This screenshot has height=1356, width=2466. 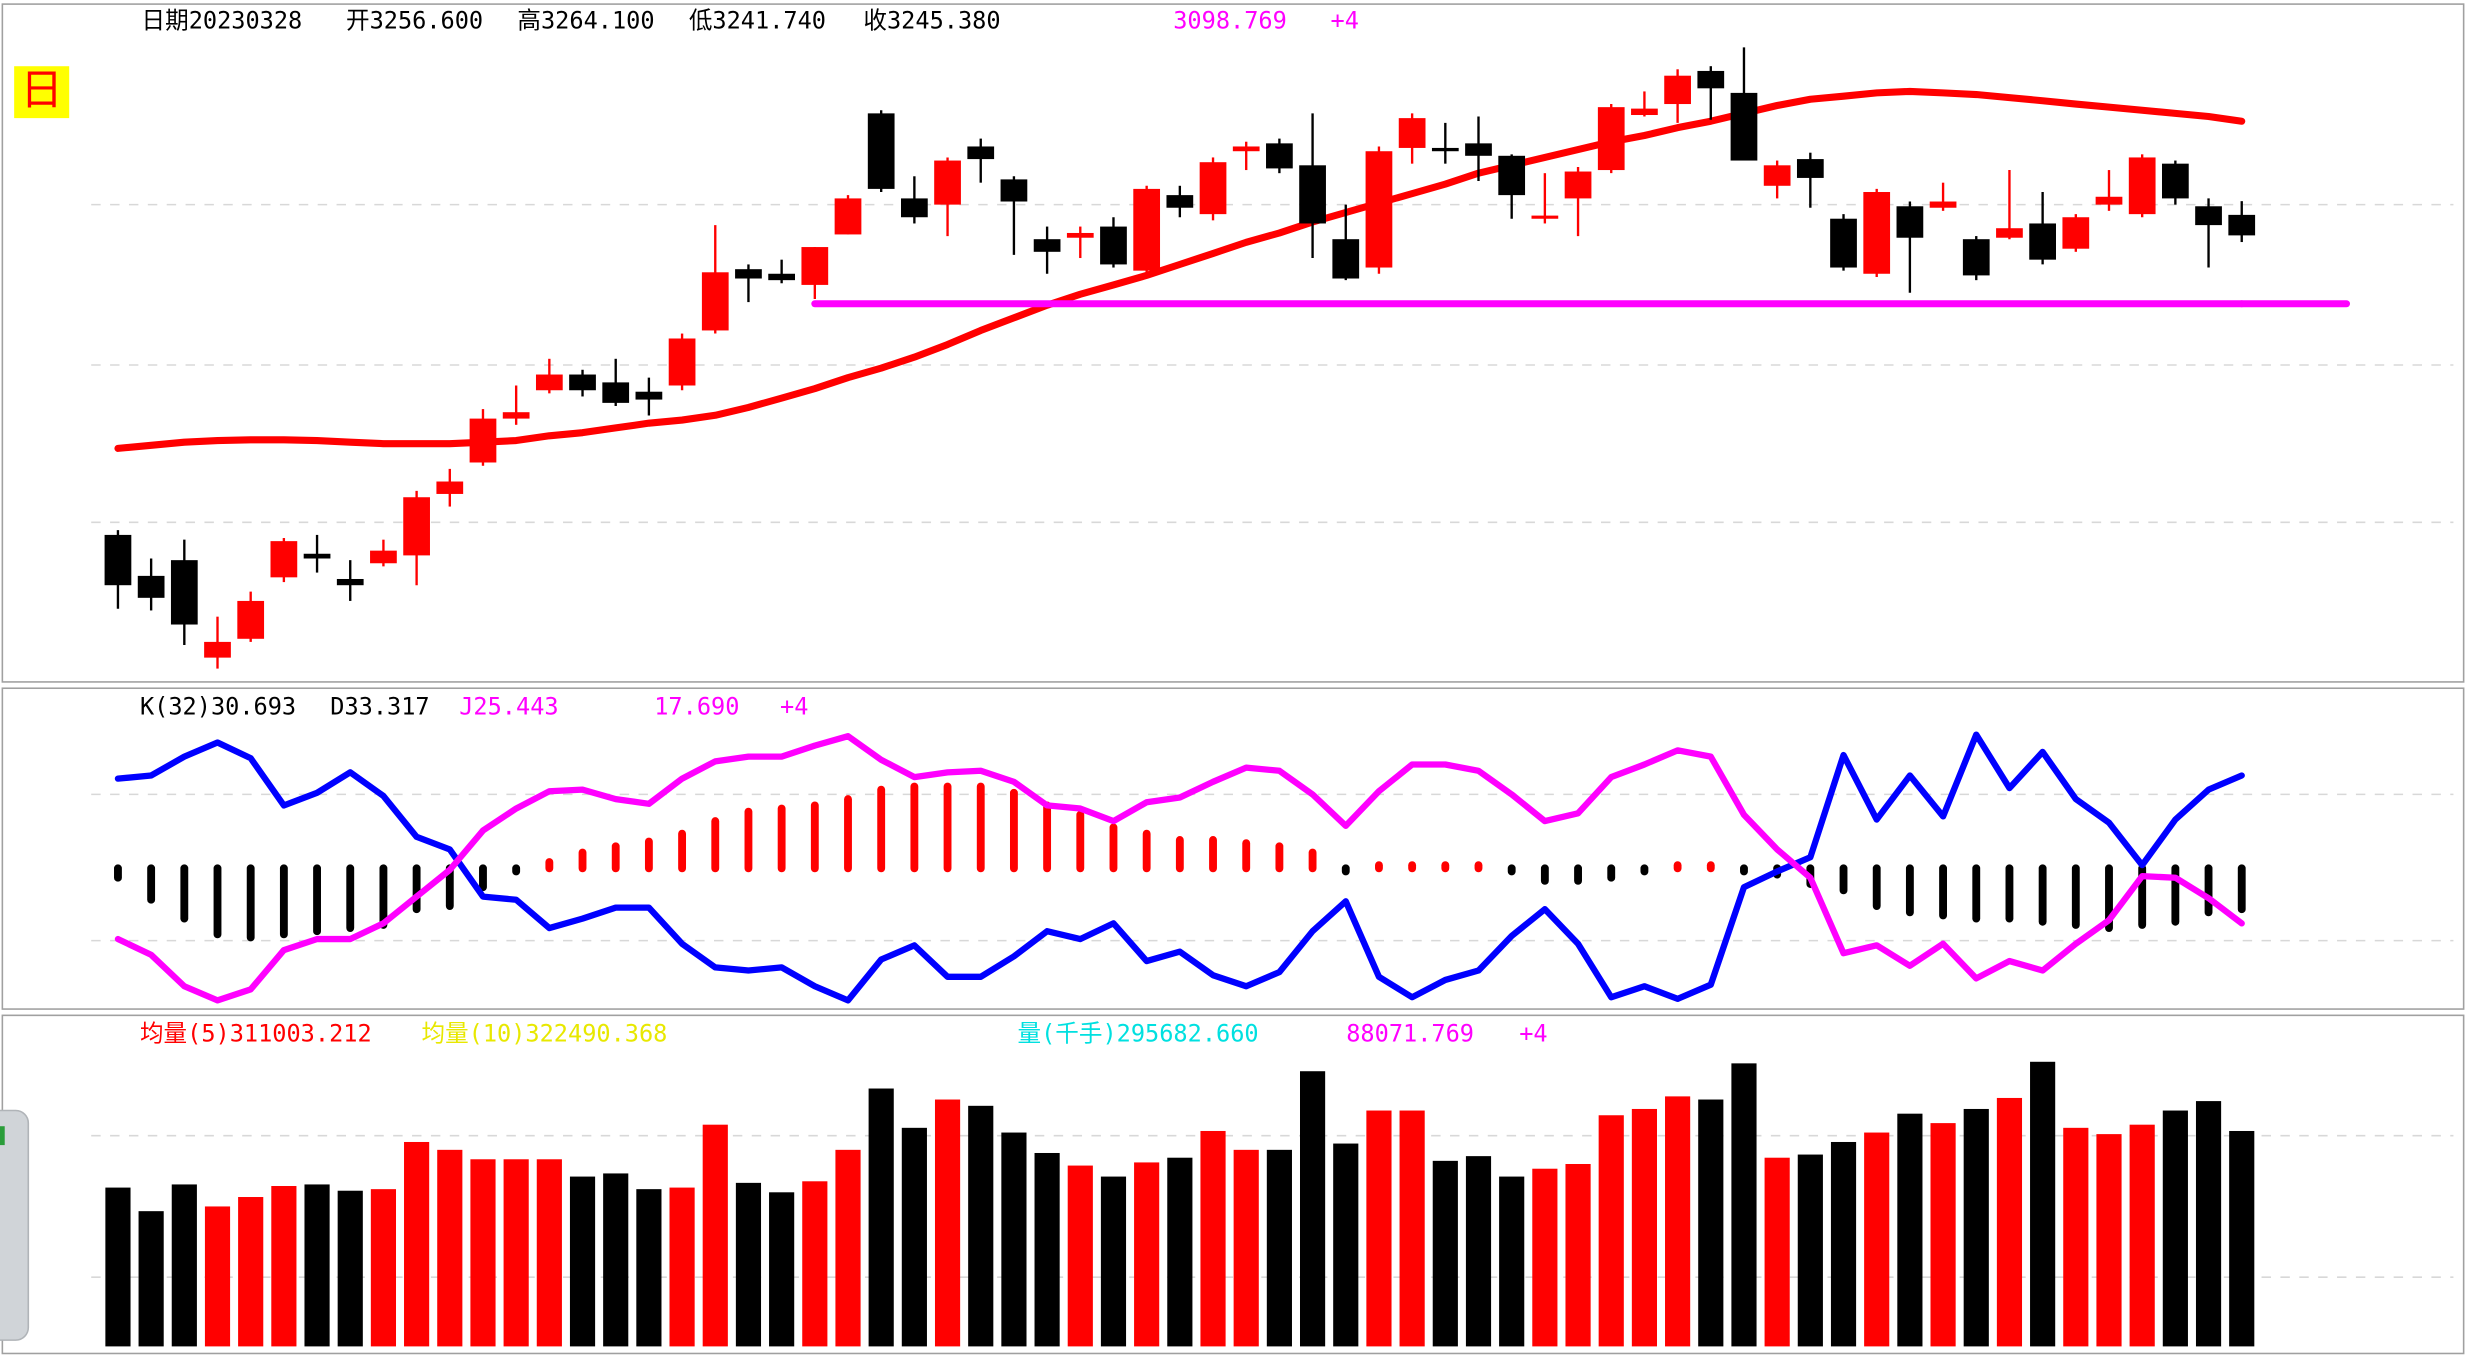 What do you see at coordinates (1410, 1034) in the screenshot?
I see `header-value: 88071.769` at bounding box center [1410, 1034].